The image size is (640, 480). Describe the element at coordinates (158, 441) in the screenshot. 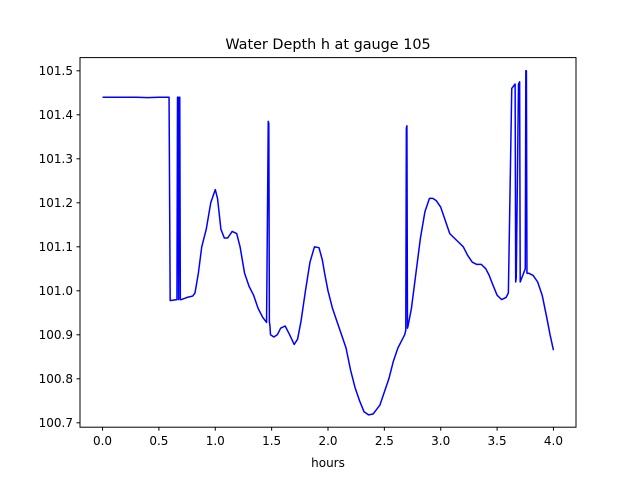

I see `x-tick-label: 0.5` at that location.